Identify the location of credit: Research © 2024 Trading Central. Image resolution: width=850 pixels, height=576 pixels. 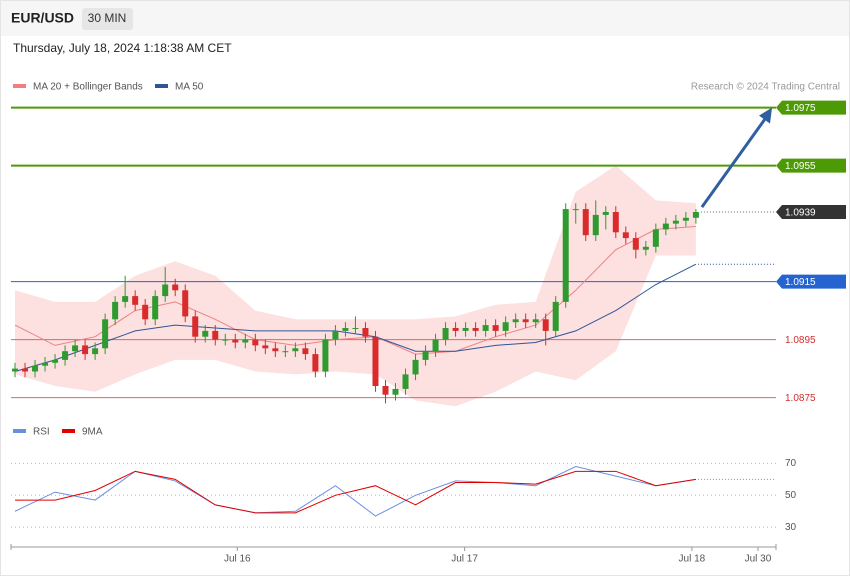
(765, 87).